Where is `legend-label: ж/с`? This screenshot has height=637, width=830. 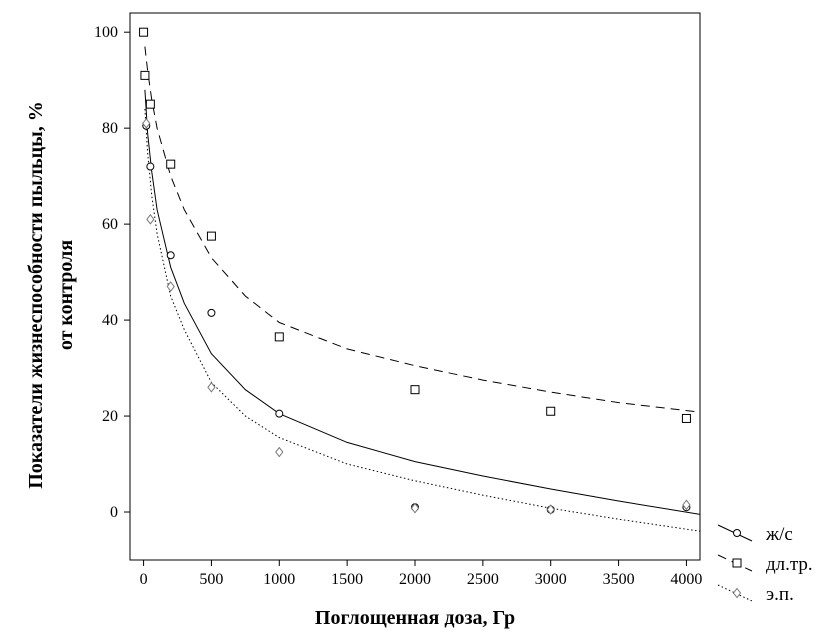 legend-label: ж/с is located at coordinates (779, 534).